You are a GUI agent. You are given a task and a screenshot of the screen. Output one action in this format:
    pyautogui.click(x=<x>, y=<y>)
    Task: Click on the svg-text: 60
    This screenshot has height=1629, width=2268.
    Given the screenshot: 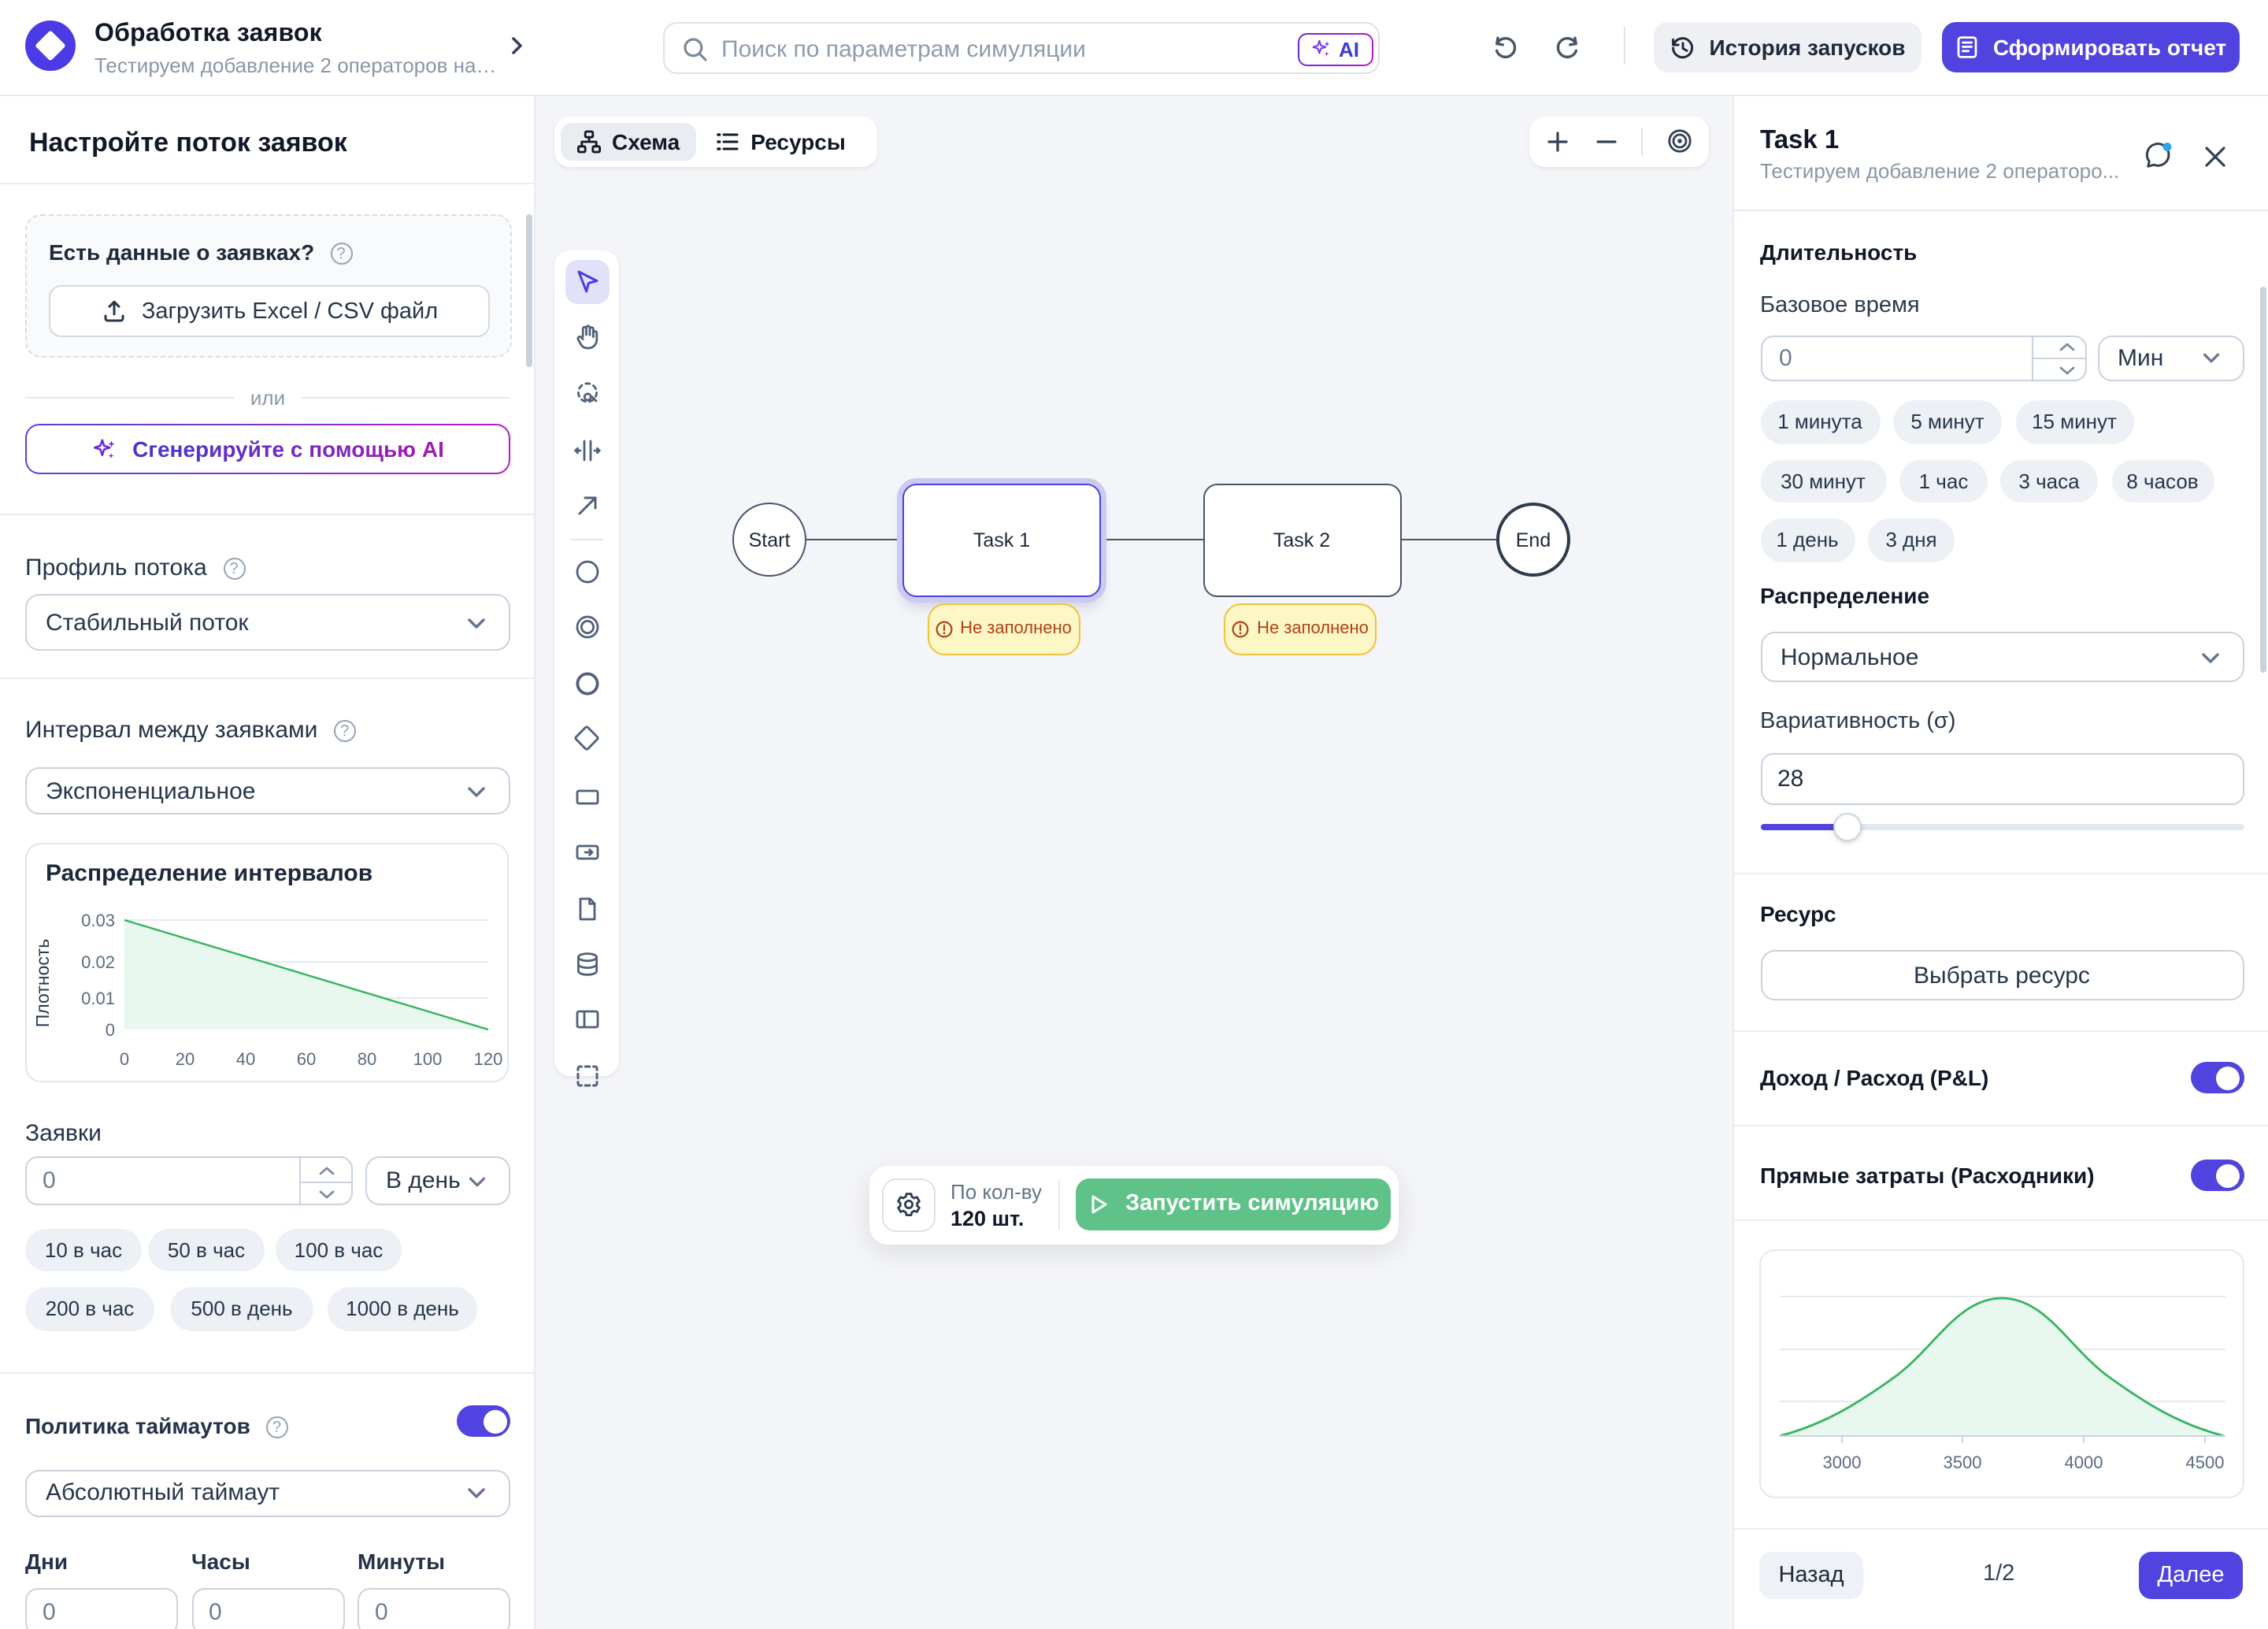 What is the action you would take?
    pyautogui.click(x=306, y=1059)
    